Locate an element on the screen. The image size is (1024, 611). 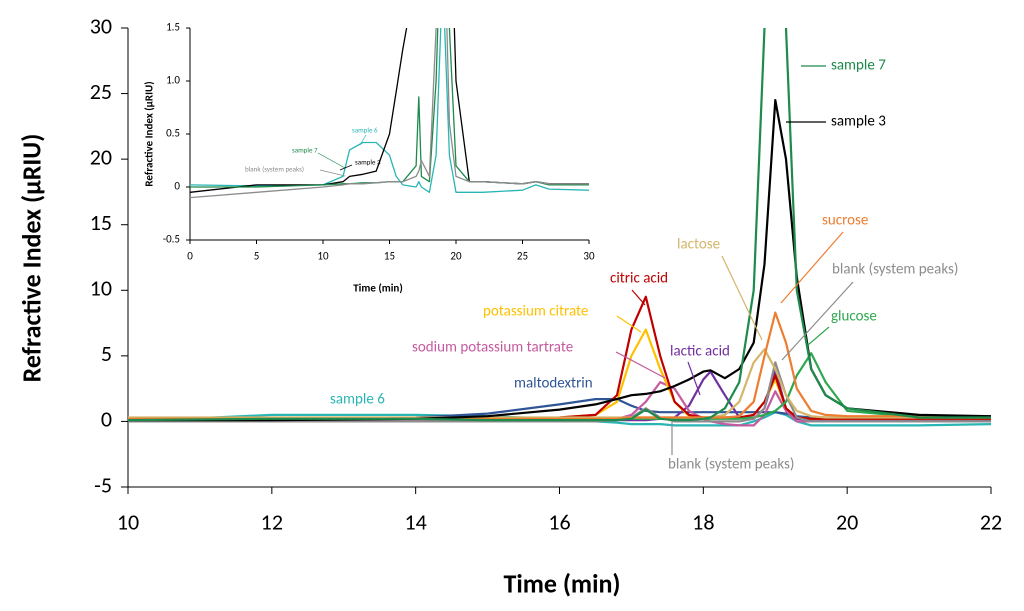
x-tick-label: 16 is located at coordinates (559, 521).